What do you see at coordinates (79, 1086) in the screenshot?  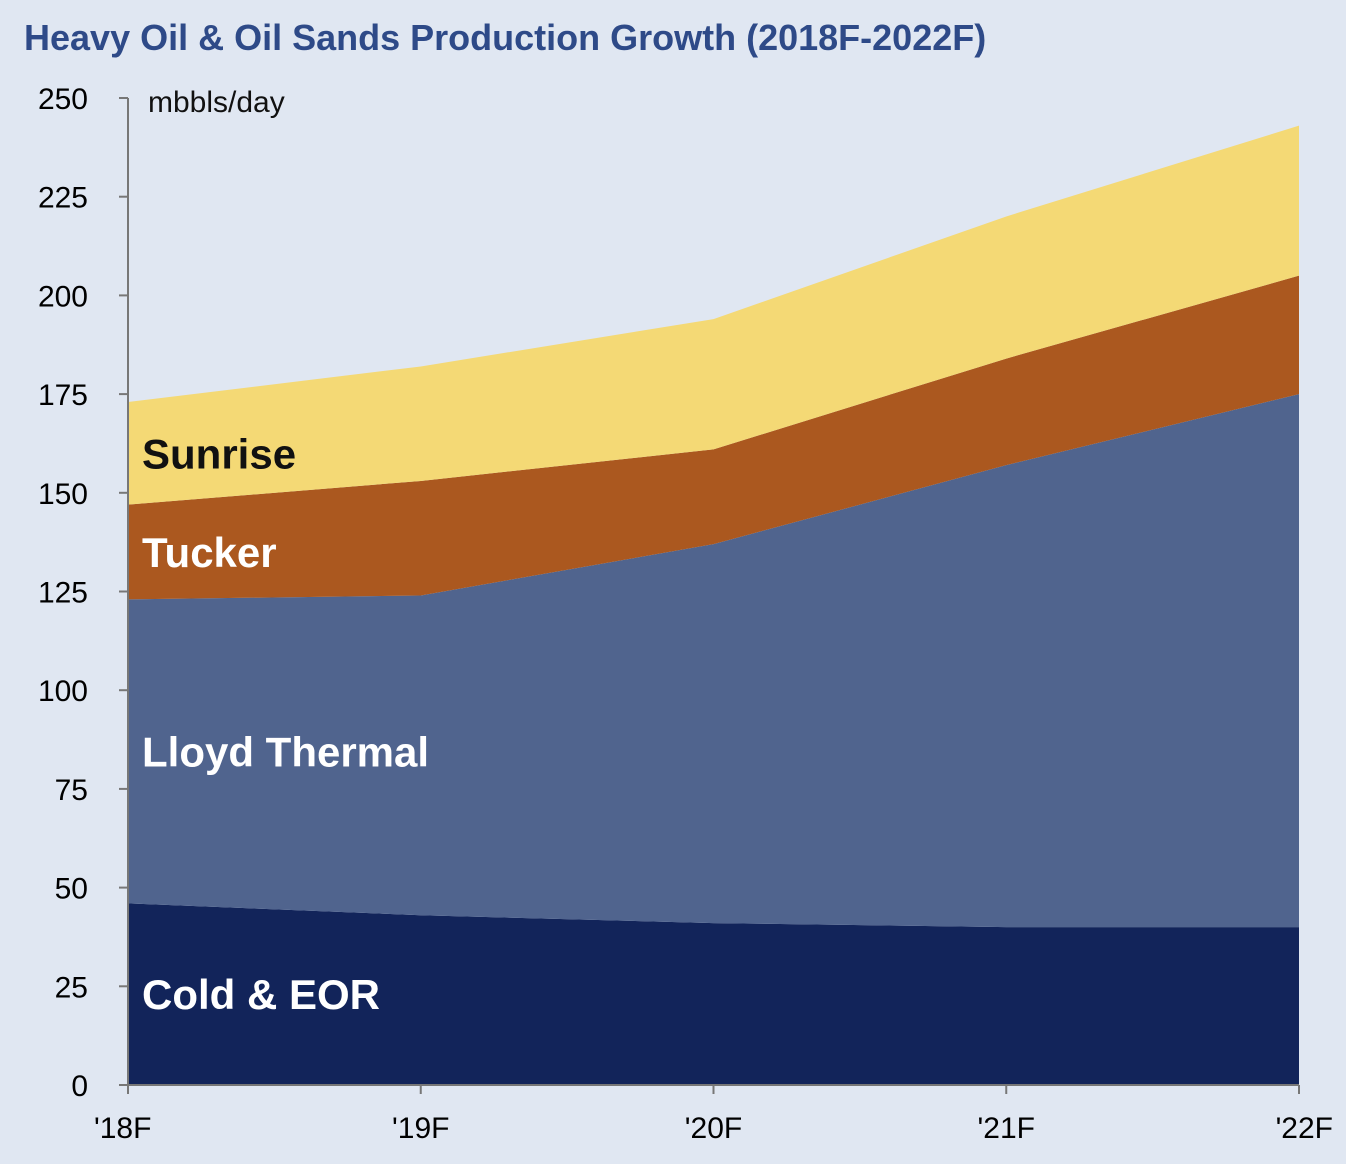 I see `y-tick-label: 0` at bounding box center [79, 1086].